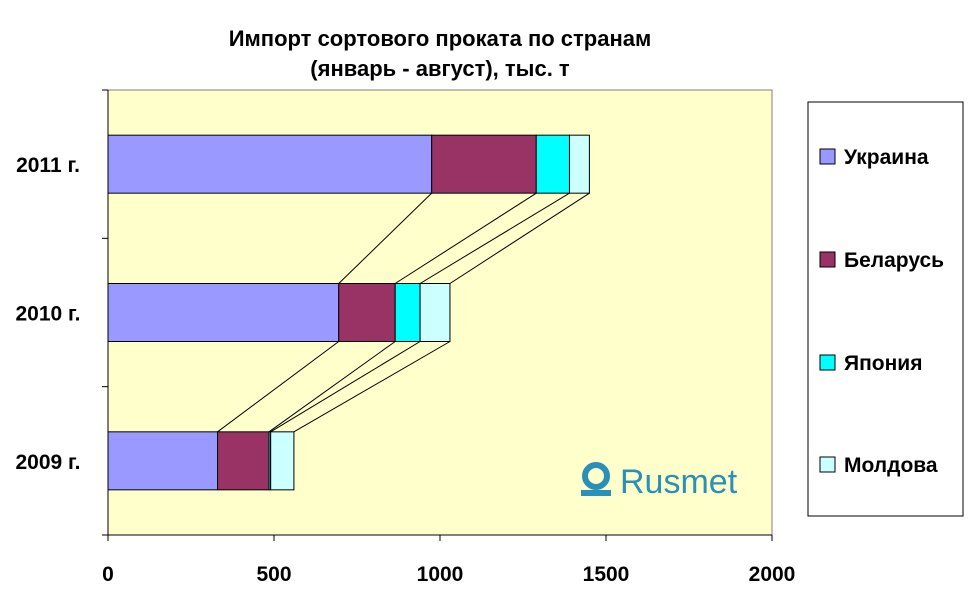  Describe the element at coordinates (891, 465) in the screenshot. I see `legend-label: Молдова` at that location.